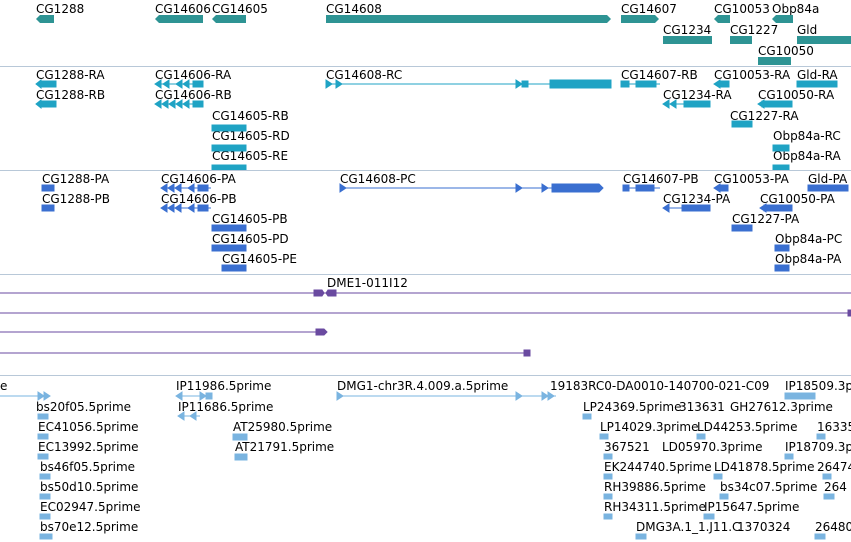 The width and height of the screenshot is (851, 542). What do you see at coordinates (627, 447) in the screenshot?
I see `est-label: 367521` at bounding box center [627, 447].